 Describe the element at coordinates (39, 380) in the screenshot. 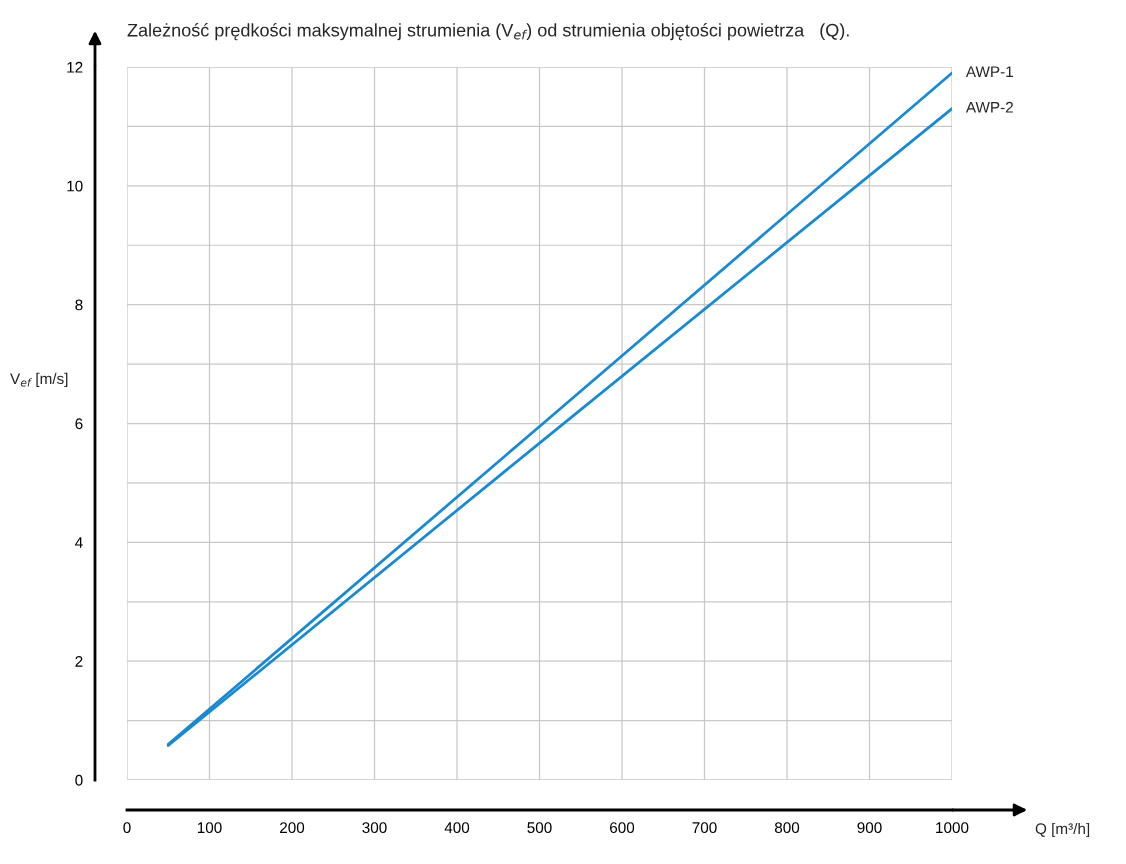

I see `y-axis-title: V$_{ef}$ [m/s]` at that location.